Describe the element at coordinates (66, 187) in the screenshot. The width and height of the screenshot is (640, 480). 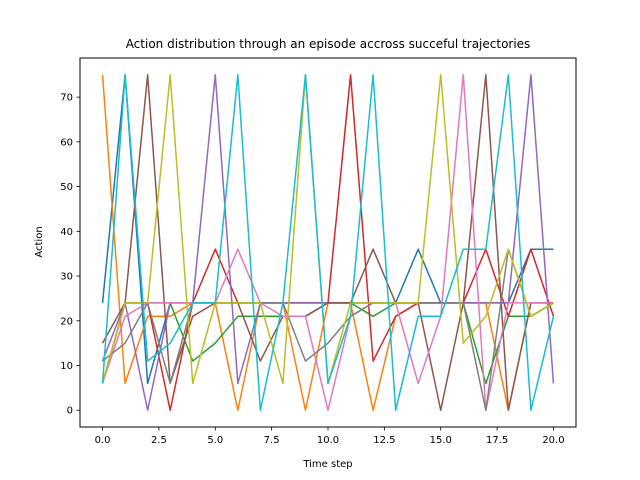
I see `y-tick-label: 50` at that location.